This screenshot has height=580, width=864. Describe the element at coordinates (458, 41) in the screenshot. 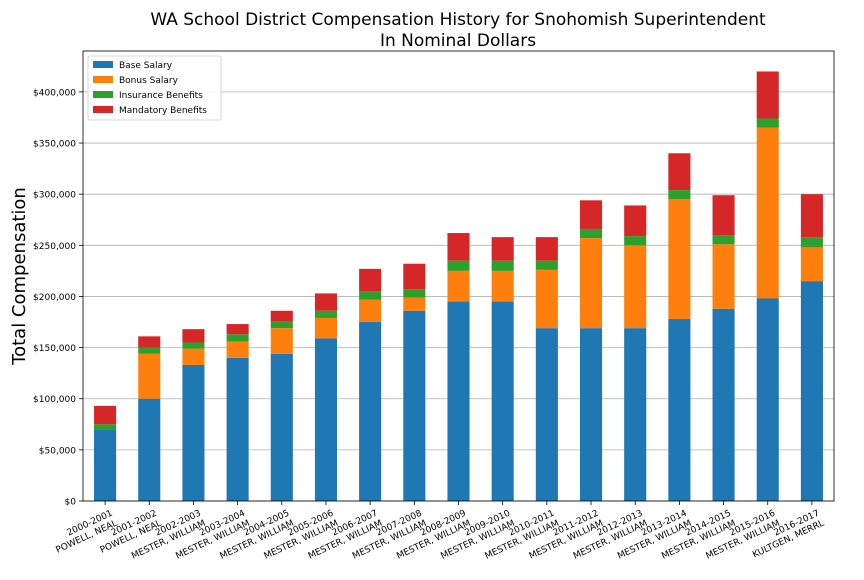

I see `chart-subtitle: In Nominal Dollars` at that location.